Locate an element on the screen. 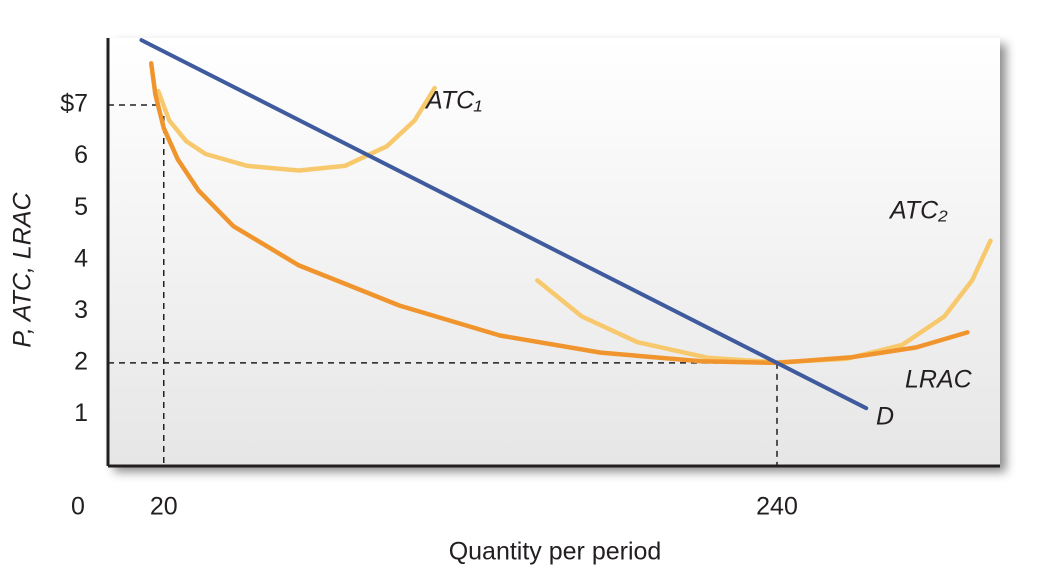  y-tick-label: 1 is located at coordinates (81, 413).